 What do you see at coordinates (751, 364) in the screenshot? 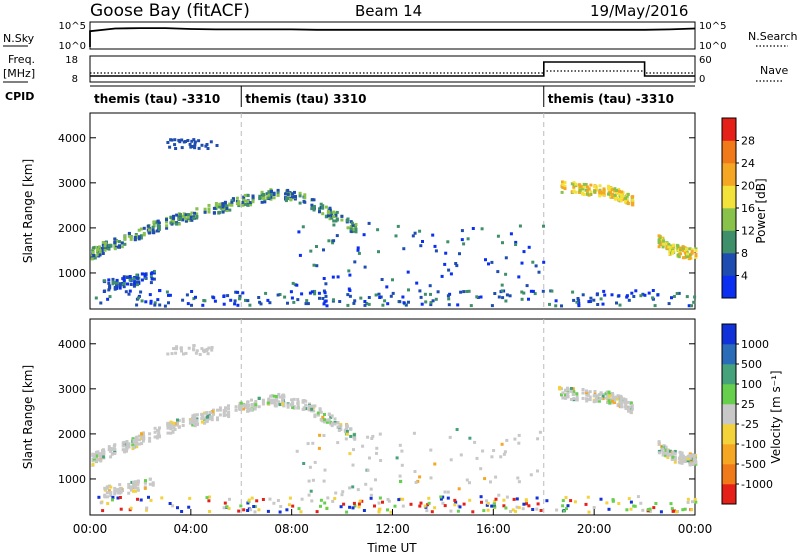
I see `colorbar-tick-label: 500` at bounding box center [751, 364].